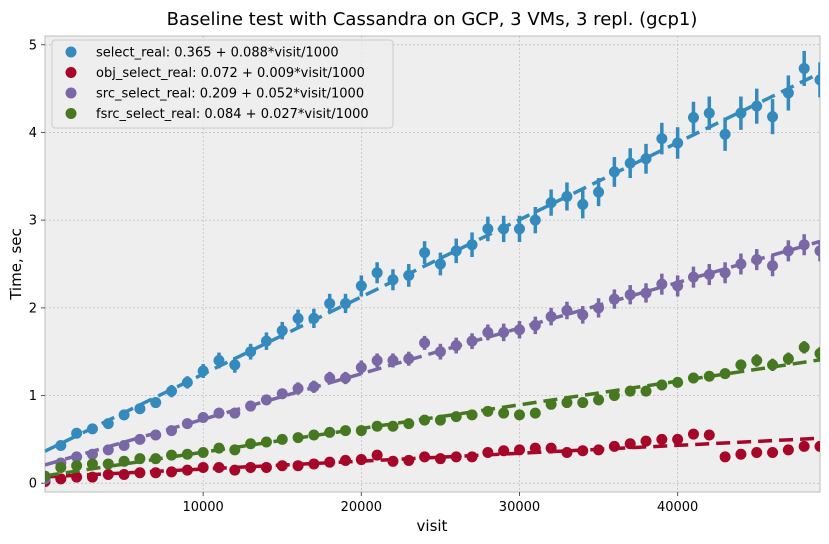 This screenshot has width=829, height=544. Describe the element at coordinates (33, 484) in the screenshot. I see `y-tick-label: 0` at that location.